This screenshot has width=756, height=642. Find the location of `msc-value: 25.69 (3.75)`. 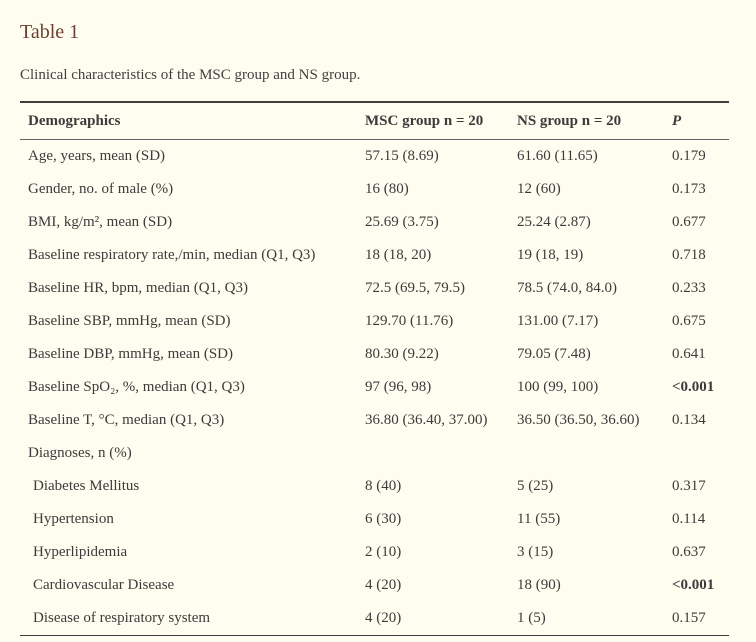

msc-value: 25.69 (3.75) is located at coordinates (402, 222).